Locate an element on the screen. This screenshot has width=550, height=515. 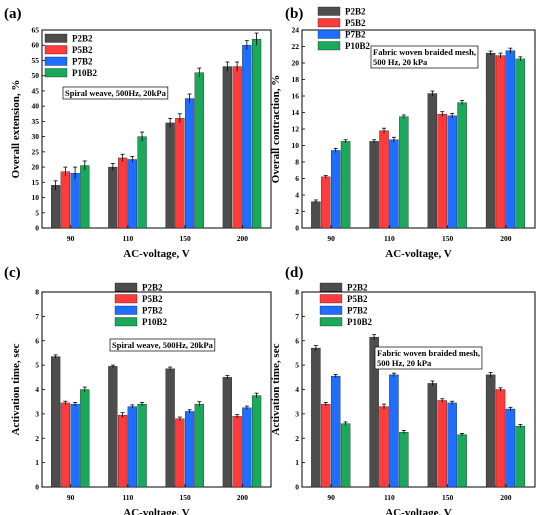
y-tick-label: 1 is located at coordinates (37, 462).